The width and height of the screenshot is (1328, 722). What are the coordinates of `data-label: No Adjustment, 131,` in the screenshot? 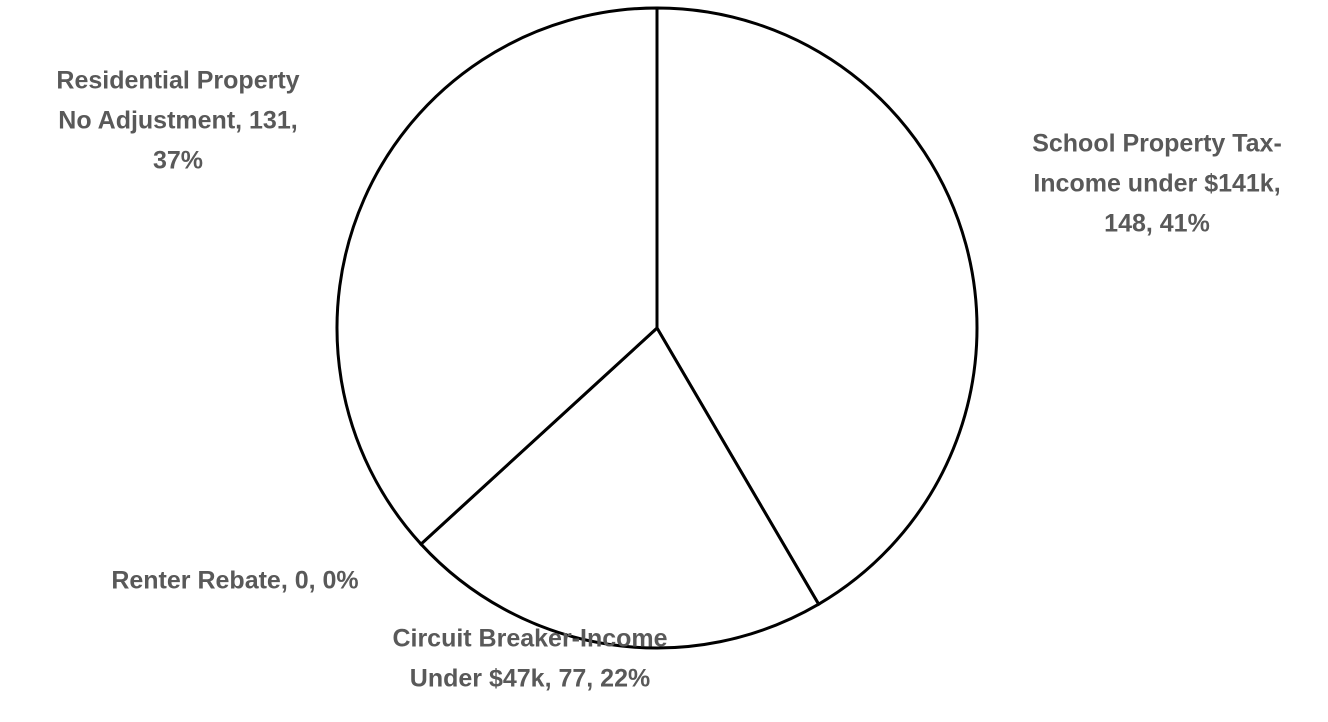 It's located at (177, 121).